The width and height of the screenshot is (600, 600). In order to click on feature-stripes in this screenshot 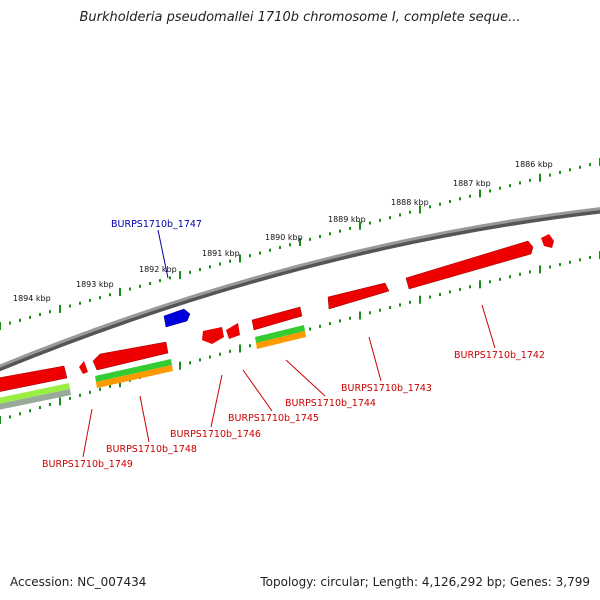, I will do `click(153, 367)`.